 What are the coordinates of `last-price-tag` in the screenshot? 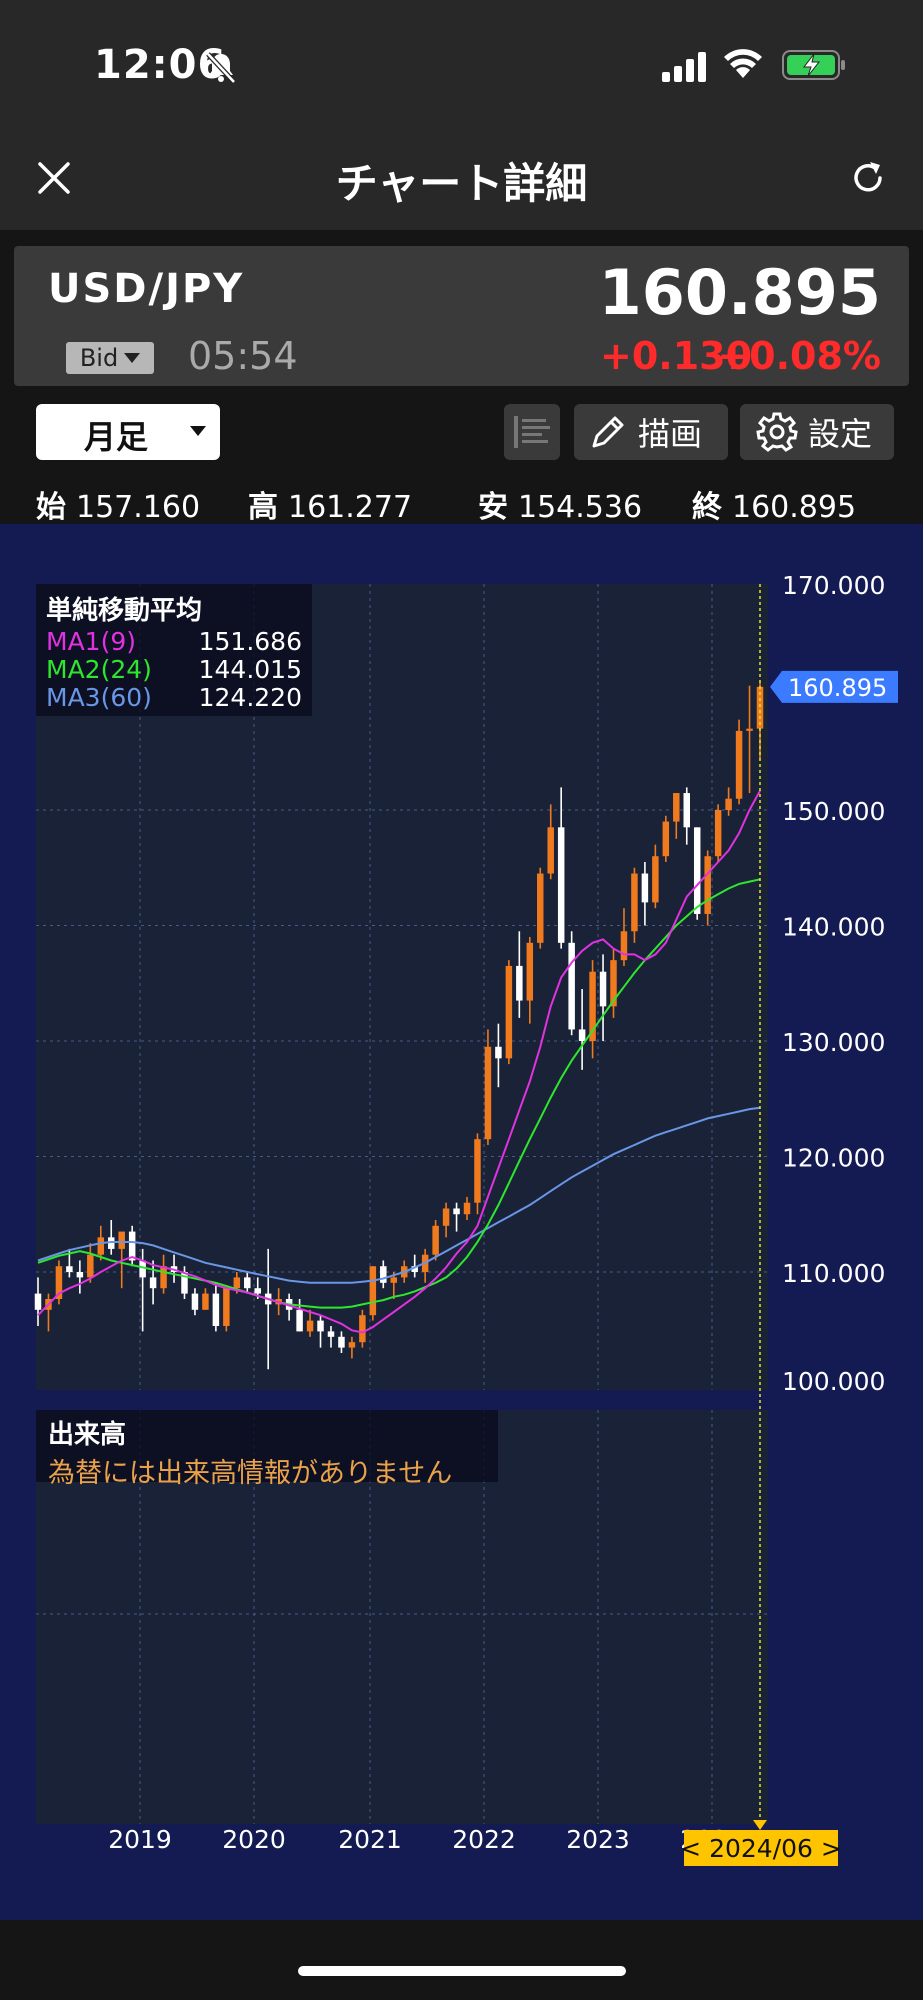 It's located at (834, 686).